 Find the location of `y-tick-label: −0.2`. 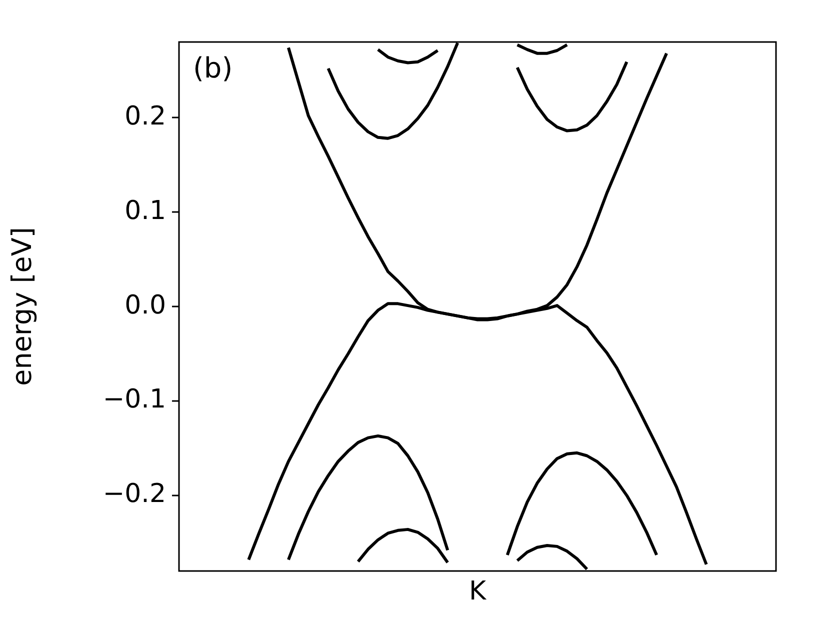

y-tick-label: −0.2 is located at coordinates (134, 494).